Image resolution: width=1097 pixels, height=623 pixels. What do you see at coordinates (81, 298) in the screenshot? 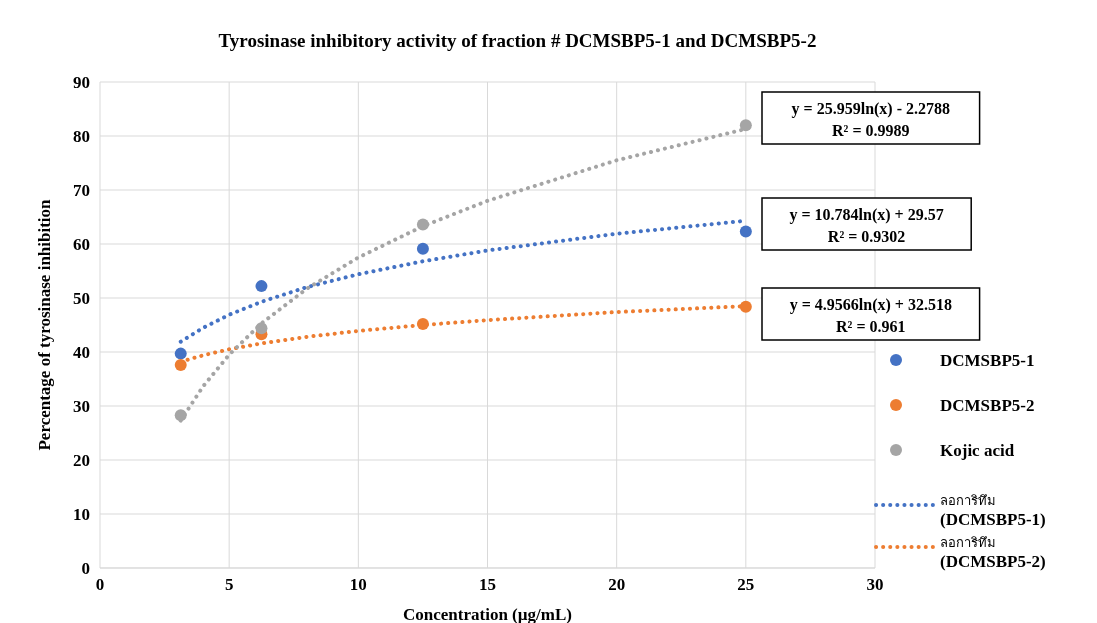
I see `y-tick-label: 50` at bounding box center [81, 298].